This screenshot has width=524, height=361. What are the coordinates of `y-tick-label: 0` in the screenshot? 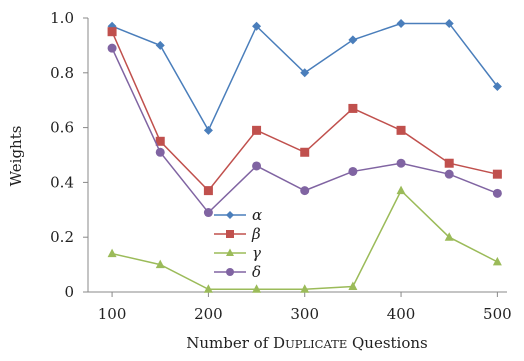 It's located at (69, 292).